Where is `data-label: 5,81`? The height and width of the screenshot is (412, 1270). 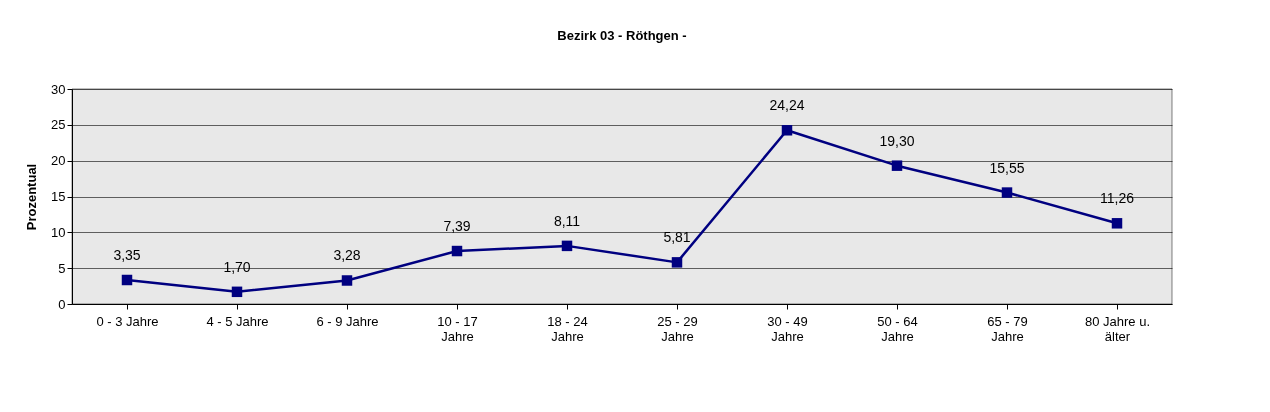
data-label: 5,81 is located at coordinates (677, 237).